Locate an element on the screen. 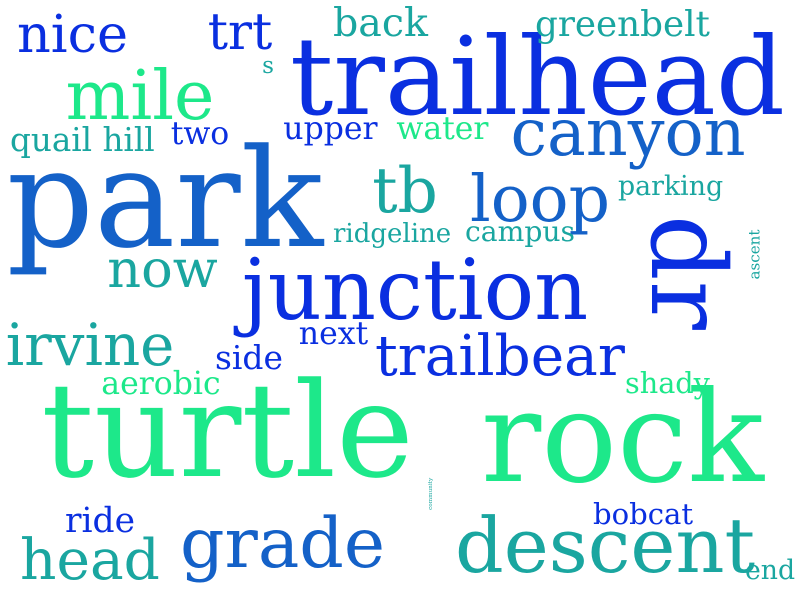  word-next: next is located at coordinates (333, 334).